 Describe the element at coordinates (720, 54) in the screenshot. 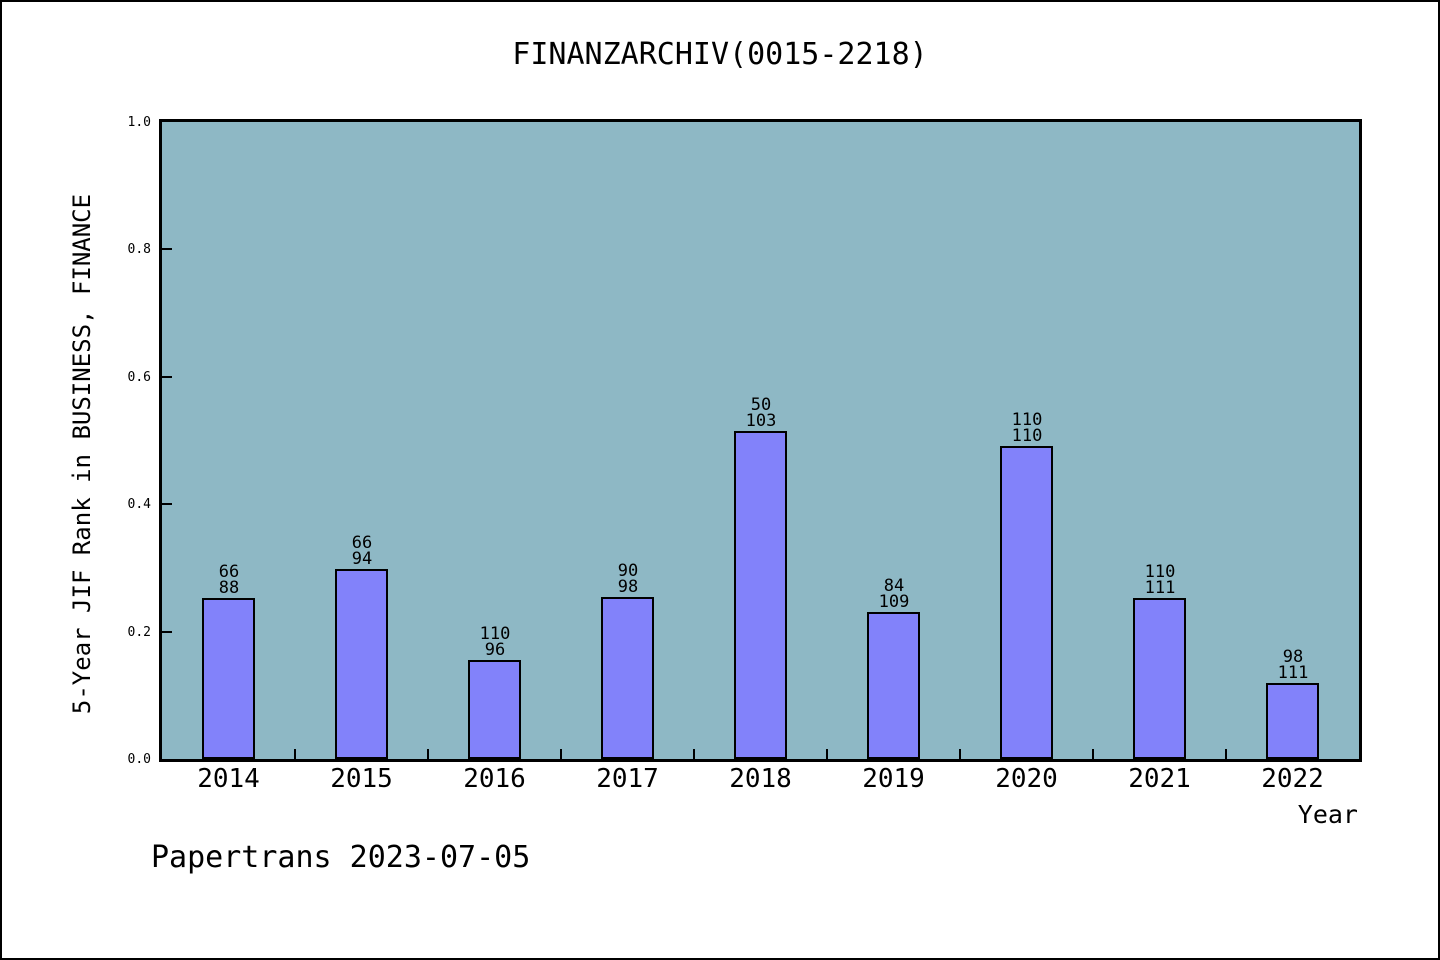

I see `chart-title: FINANZARCHIV(0015-2218)` at that location.